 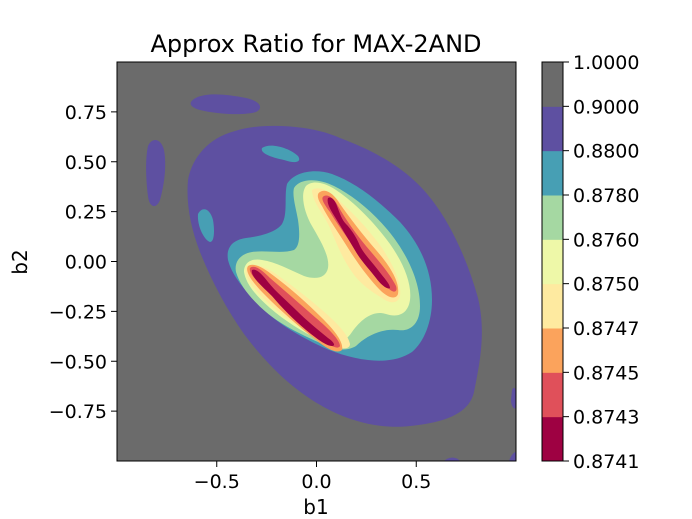 What do you see at coordinates (156, 173) in the screenshot?
I see `region-level-0.8800-0.9000-left-island` at bounding box center [156, 173].